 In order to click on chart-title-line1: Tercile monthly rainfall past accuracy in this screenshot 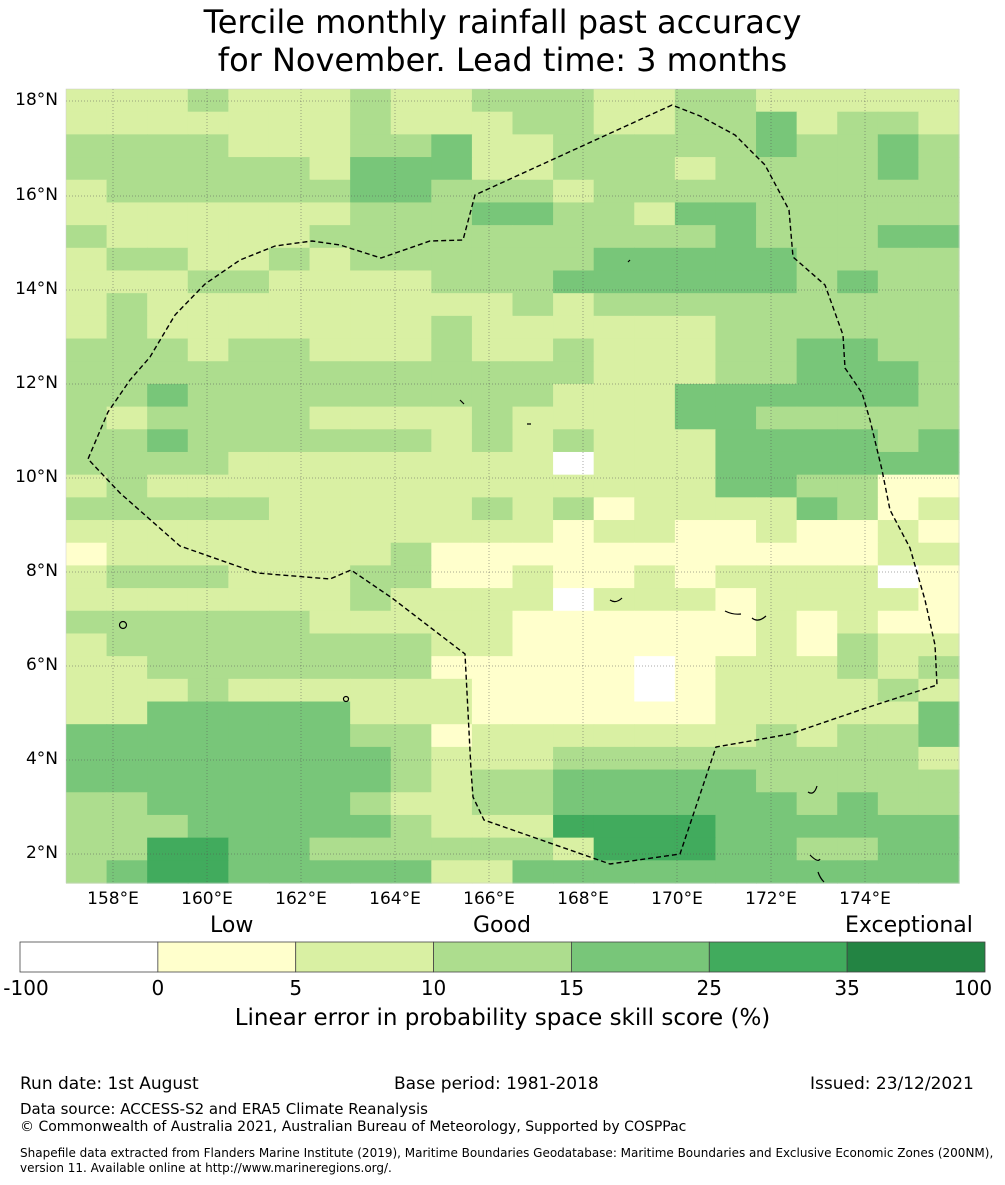, I will do `click(502, 22)`.